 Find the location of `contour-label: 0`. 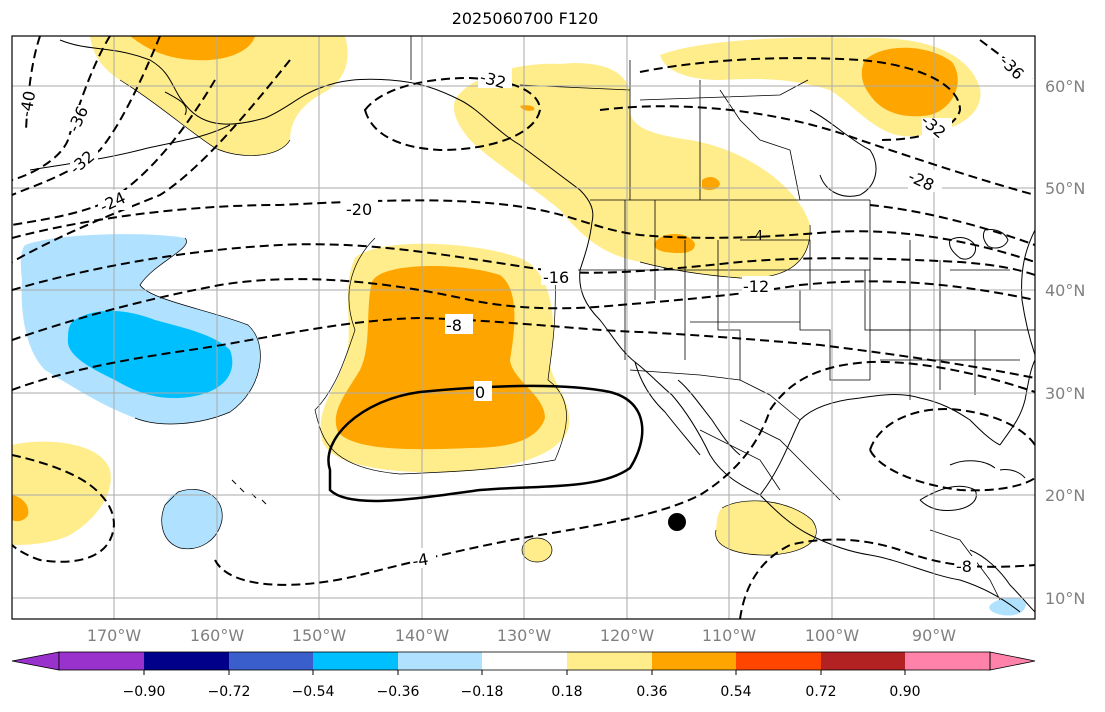

contour-label: 0 is located at coordinates (480, 392).